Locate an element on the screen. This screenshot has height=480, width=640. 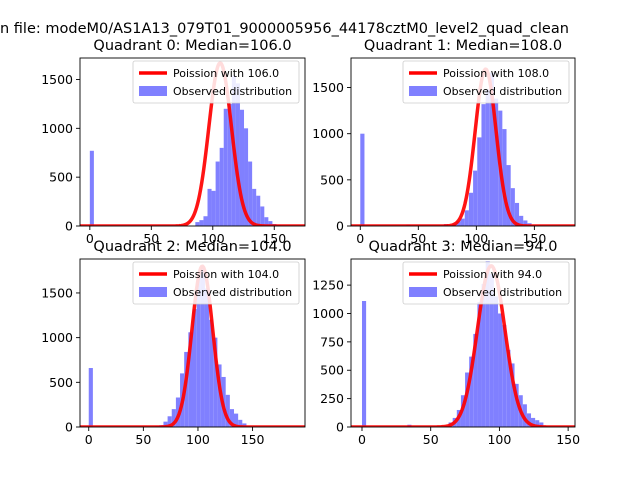
y-tick-label: 250 is located at coordinates (332, 398).